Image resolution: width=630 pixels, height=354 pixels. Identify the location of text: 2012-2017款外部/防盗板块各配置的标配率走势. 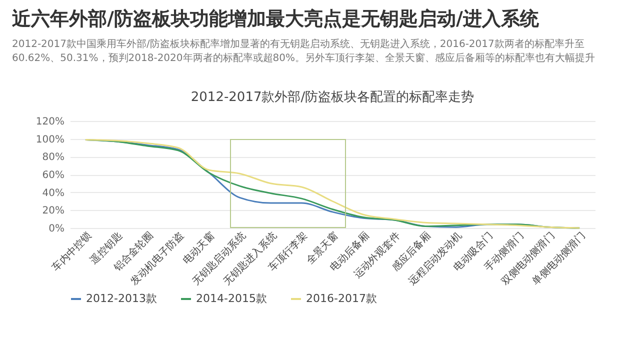
(332, 97).